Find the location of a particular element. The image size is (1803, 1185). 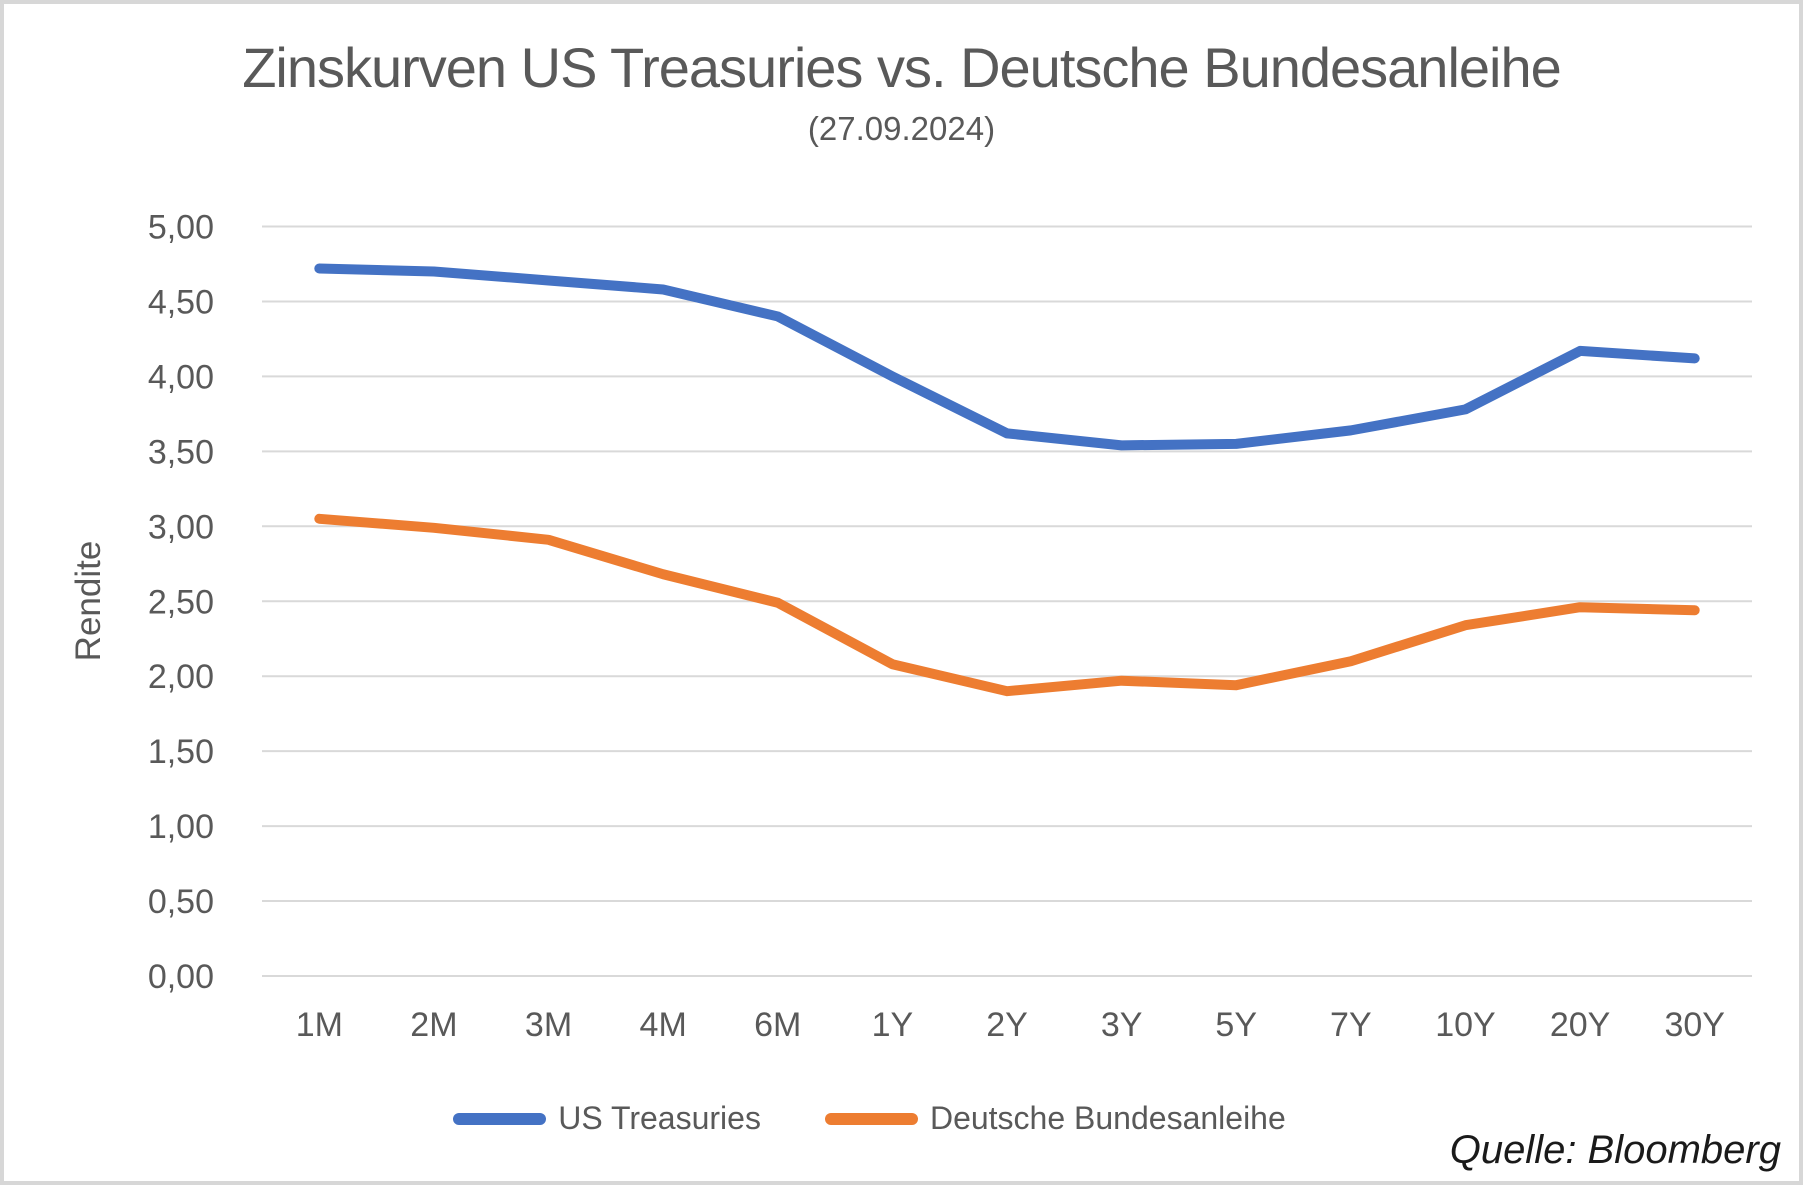

legend-label-deutsche-bundesanleihe: Deutsche Bundesanleihe is located at coordinates (1107, 1118).